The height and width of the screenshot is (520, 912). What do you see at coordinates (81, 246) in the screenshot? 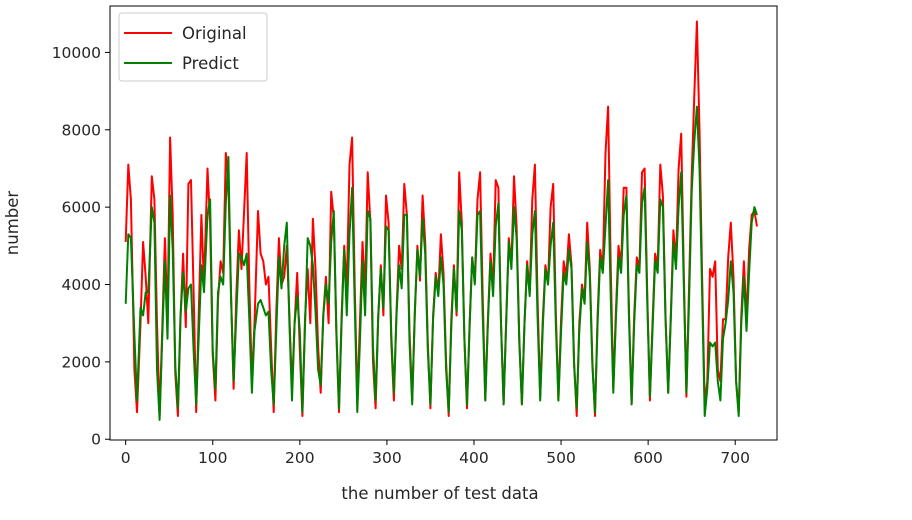
I see `y-axis-ticks: 0 2000 4000 6000 8000 10000` at bounding box center [81, 246].